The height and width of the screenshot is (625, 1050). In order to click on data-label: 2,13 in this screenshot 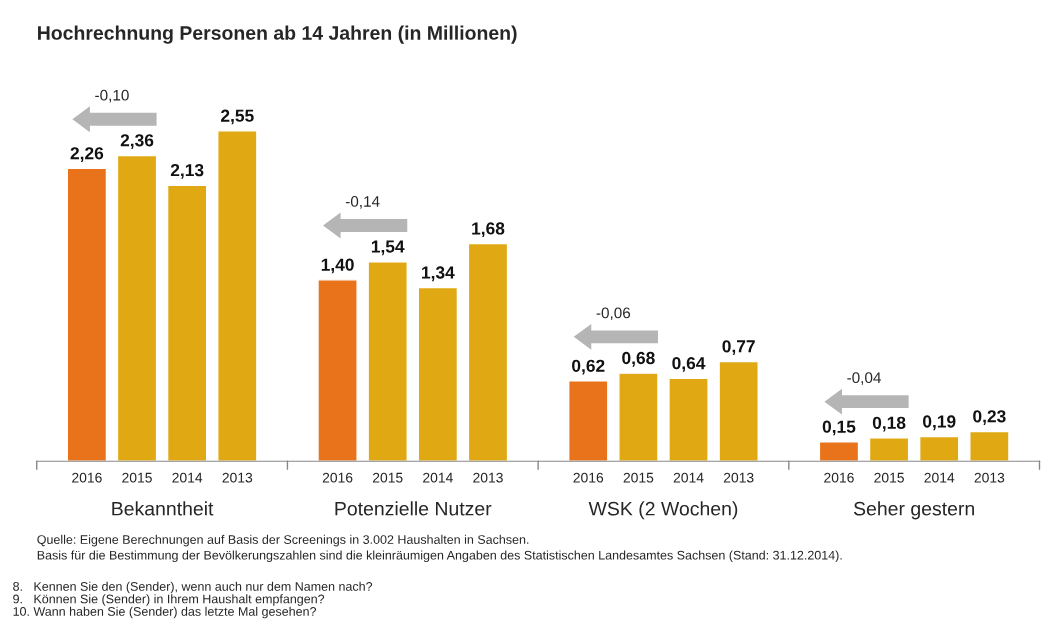, I will do `click(187, 171)`.